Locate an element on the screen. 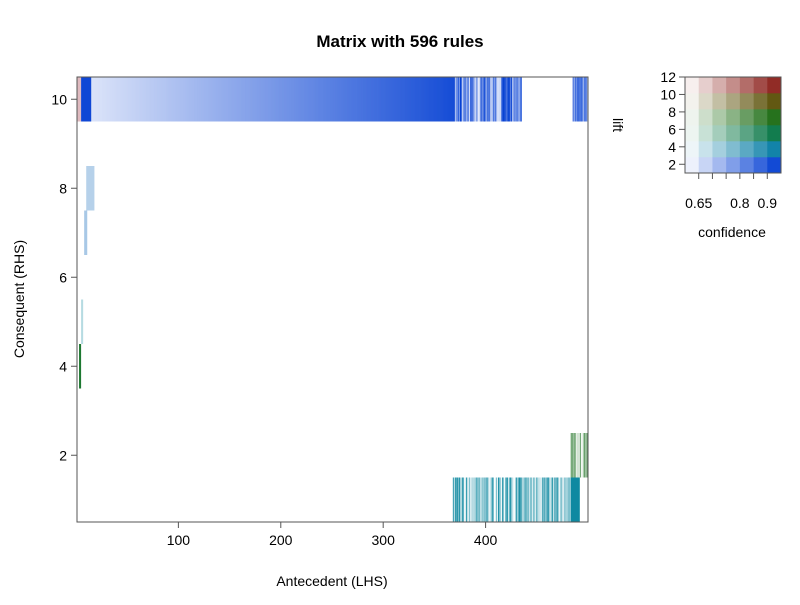 This screenshot has height=605, width=800. chart-title: Matrix with 596 rules is located at coordinates (399, 41).